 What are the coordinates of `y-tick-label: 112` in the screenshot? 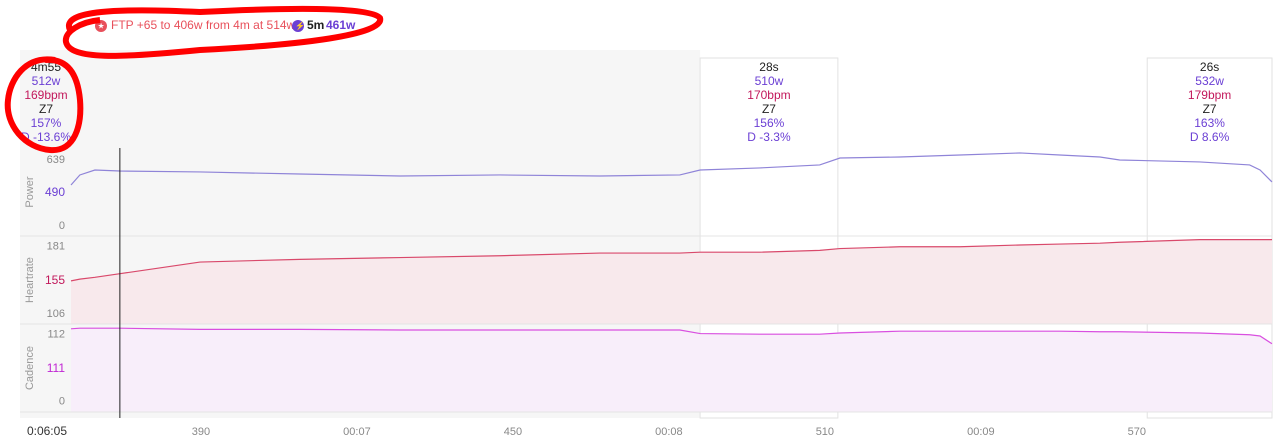 It's located at (56, 335).